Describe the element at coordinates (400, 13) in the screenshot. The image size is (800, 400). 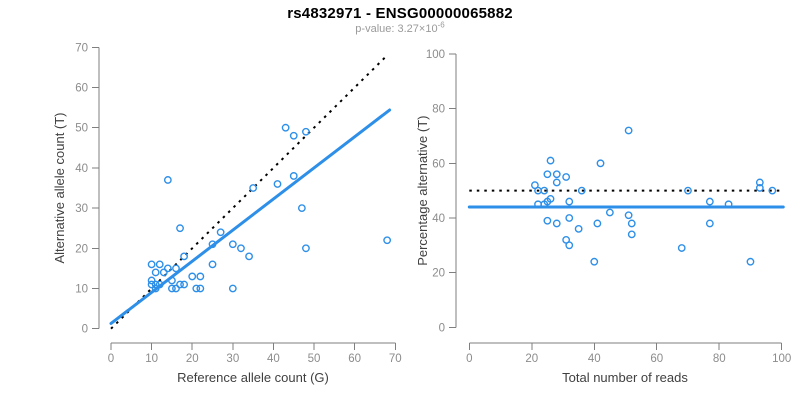
I see `plot-title: rs4832971 - ENSG00000065882` at that location.